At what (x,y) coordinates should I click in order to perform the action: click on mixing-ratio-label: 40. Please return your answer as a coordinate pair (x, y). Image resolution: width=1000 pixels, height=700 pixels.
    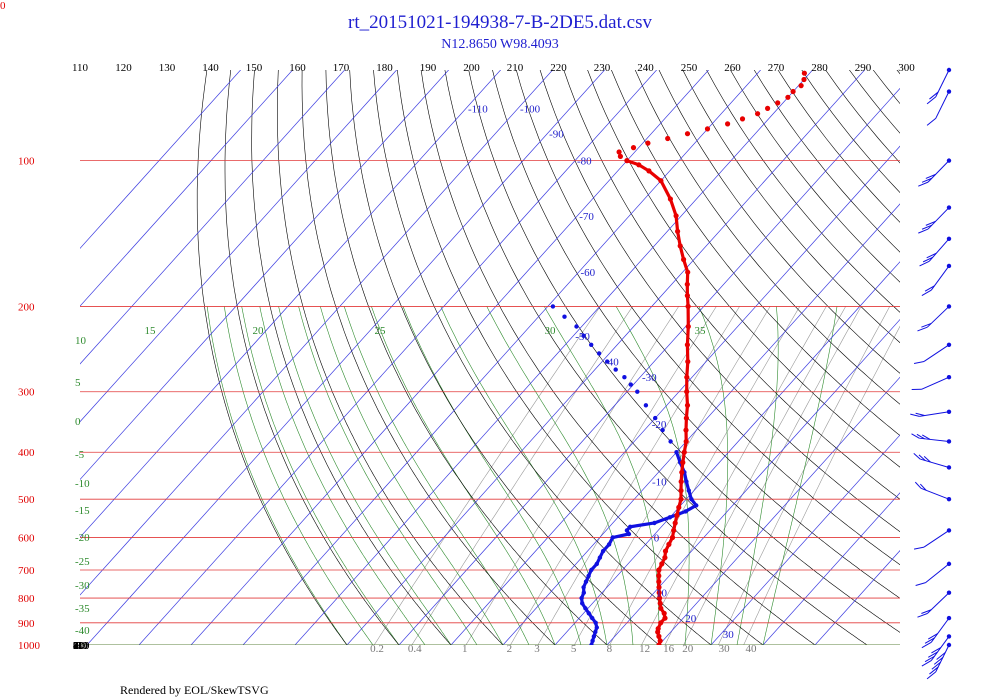
    Looking at the image, I should click on (752, 649).